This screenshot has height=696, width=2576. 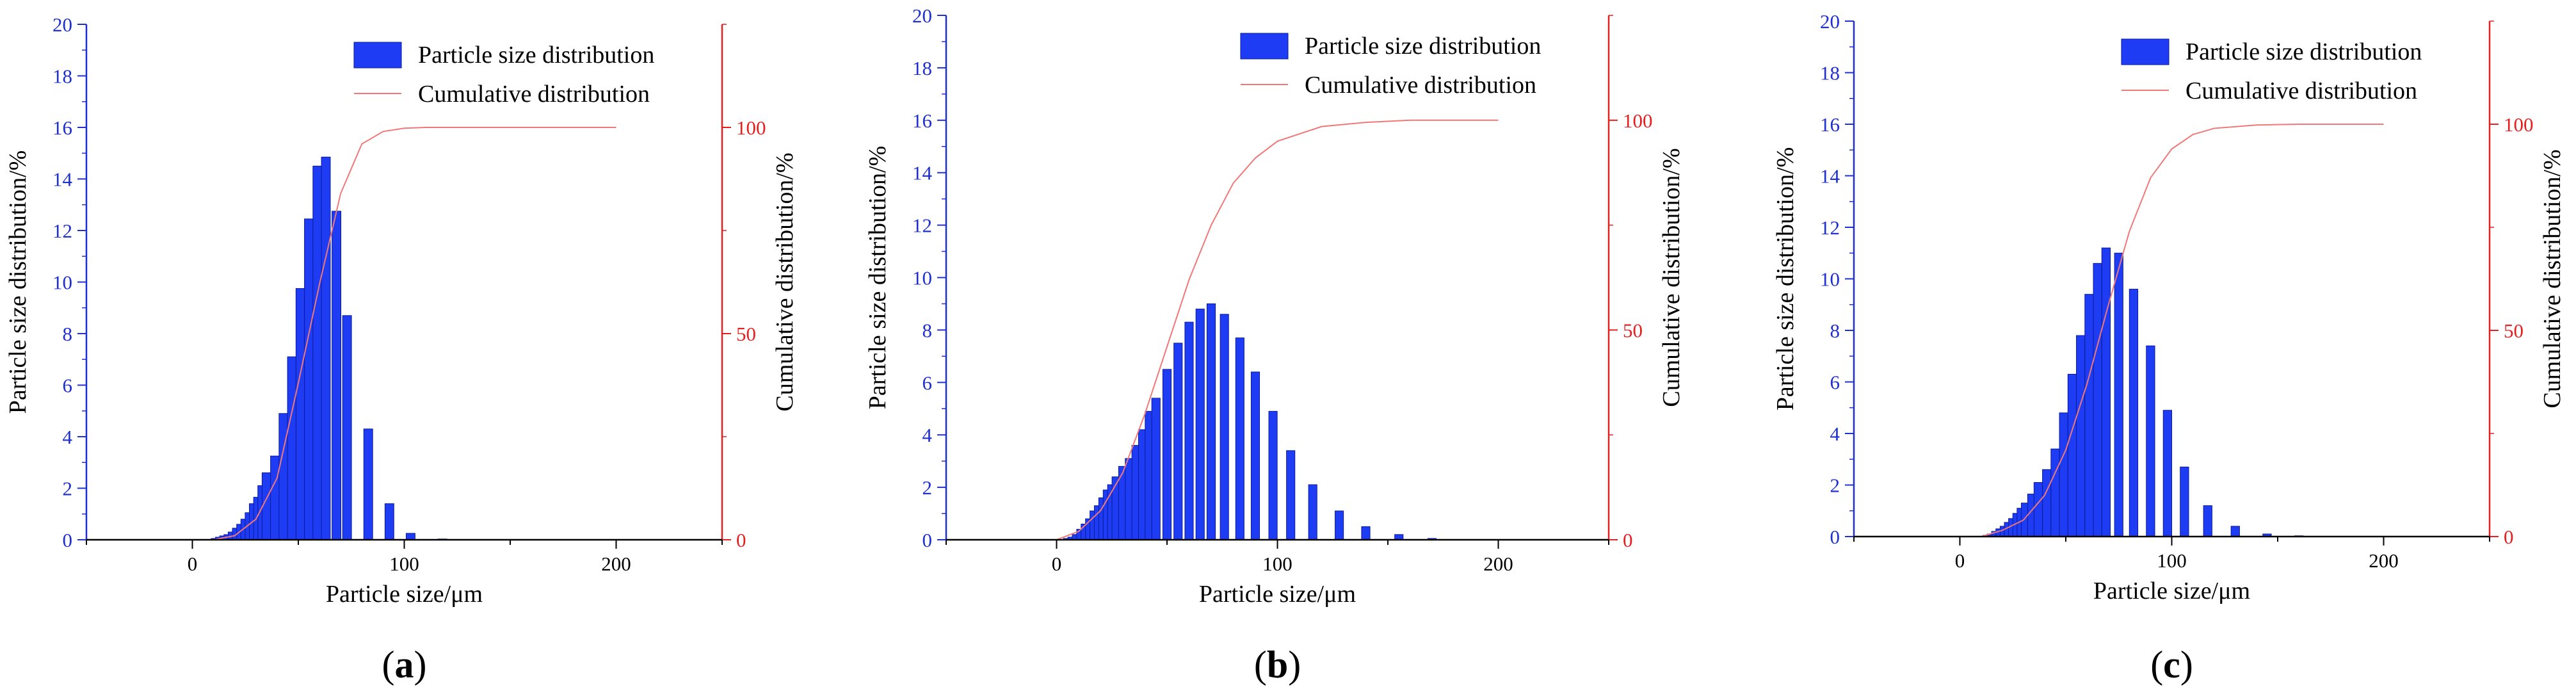 I want to click on y-tick-label: 2, so click(x=1835, y=485).